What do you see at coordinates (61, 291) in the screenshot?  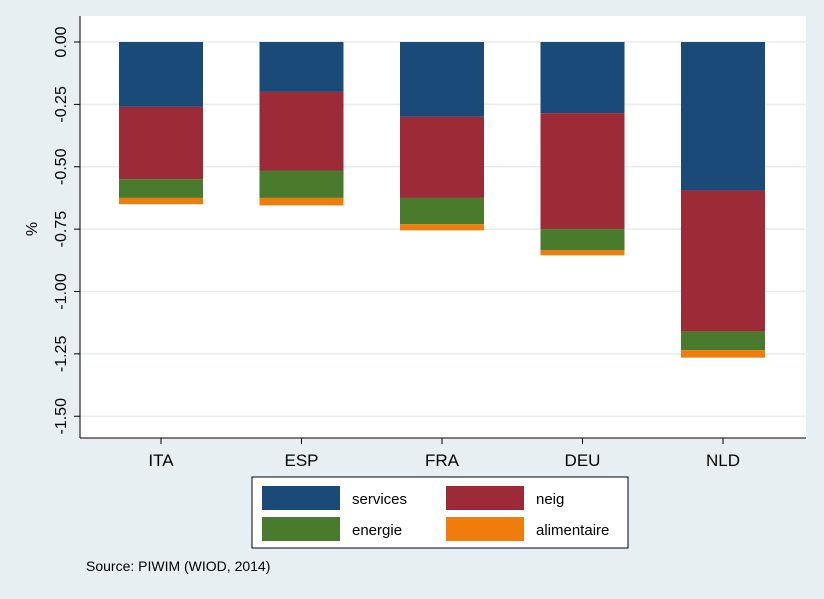 I see `y-tick-label: -1.00` at bounding box center [61, 291].